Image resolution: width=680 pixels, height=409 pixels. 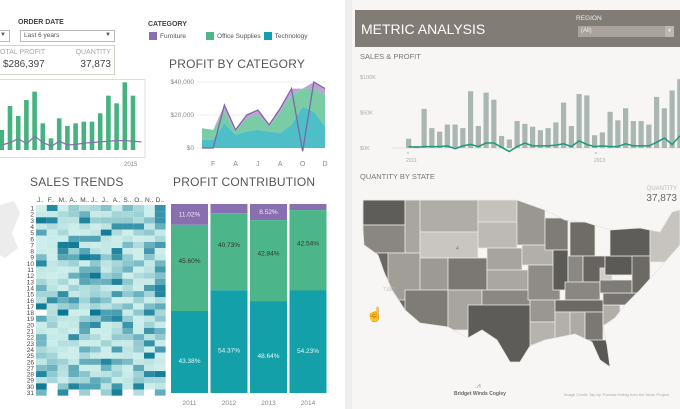 I want to click on month-label: N.., so click(x=149, y=200).